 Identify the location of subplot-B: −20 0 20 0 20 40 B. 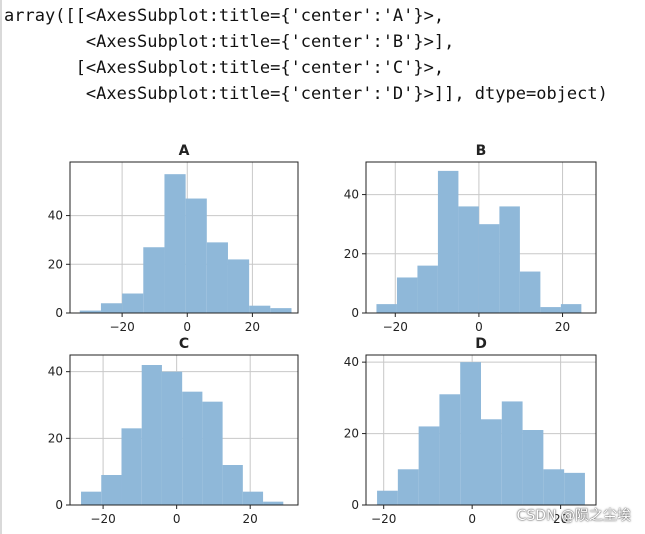
(470, 238).